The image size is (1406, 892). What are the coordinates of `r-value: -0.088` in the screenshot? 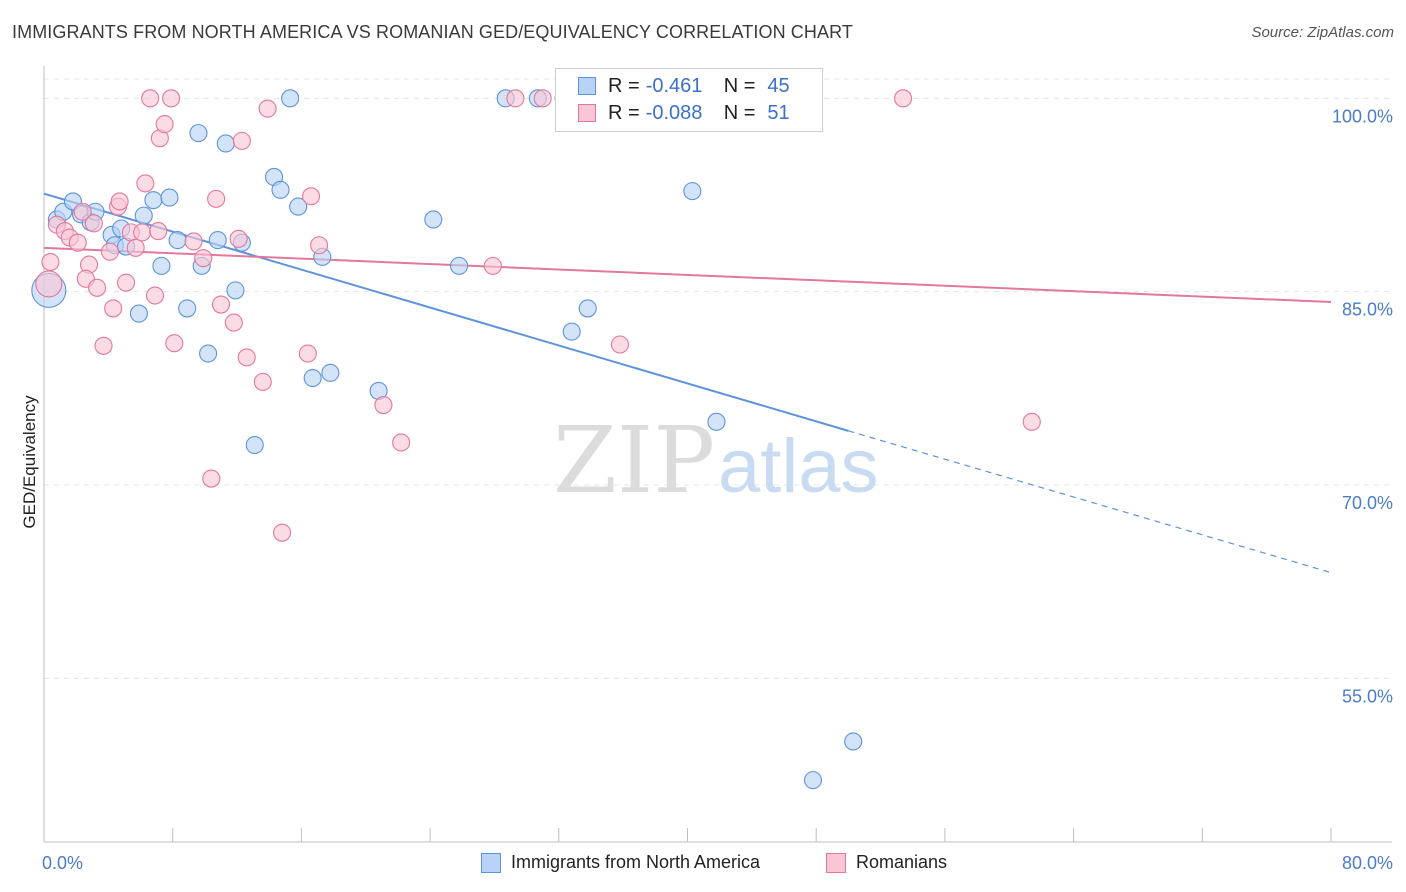 It's located at (674, 112).